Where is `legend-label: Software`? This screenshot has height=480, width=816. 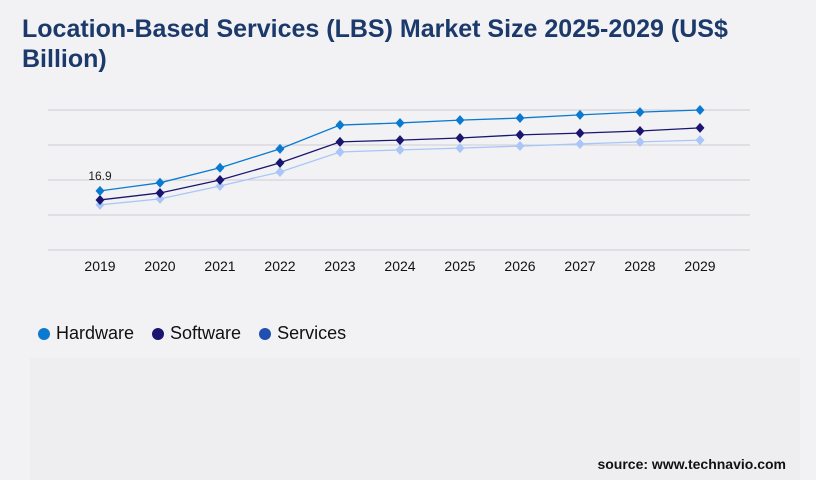 legend-label: Software is located at coordinates (206, 333).